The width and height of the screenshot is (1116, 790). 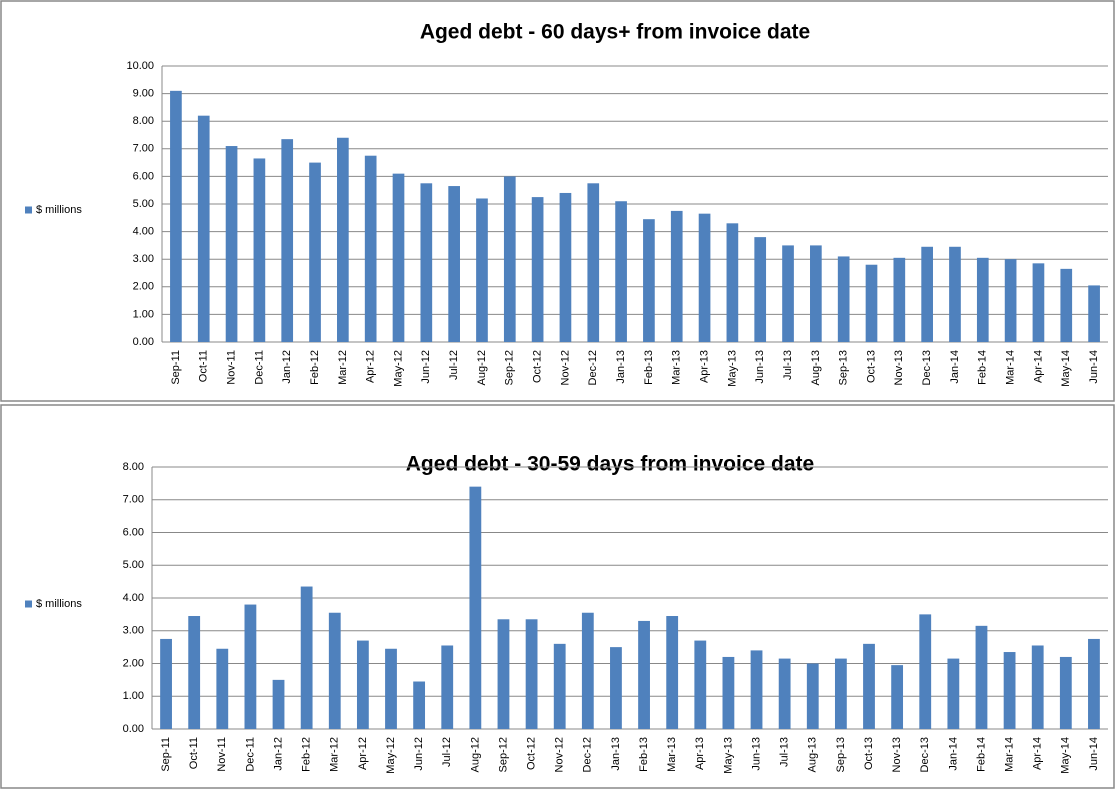 What do you see at coordinates (194, 753) in the screenshot?
I see `x-tick-label: Oct-11` at bounding box center [194, 753].